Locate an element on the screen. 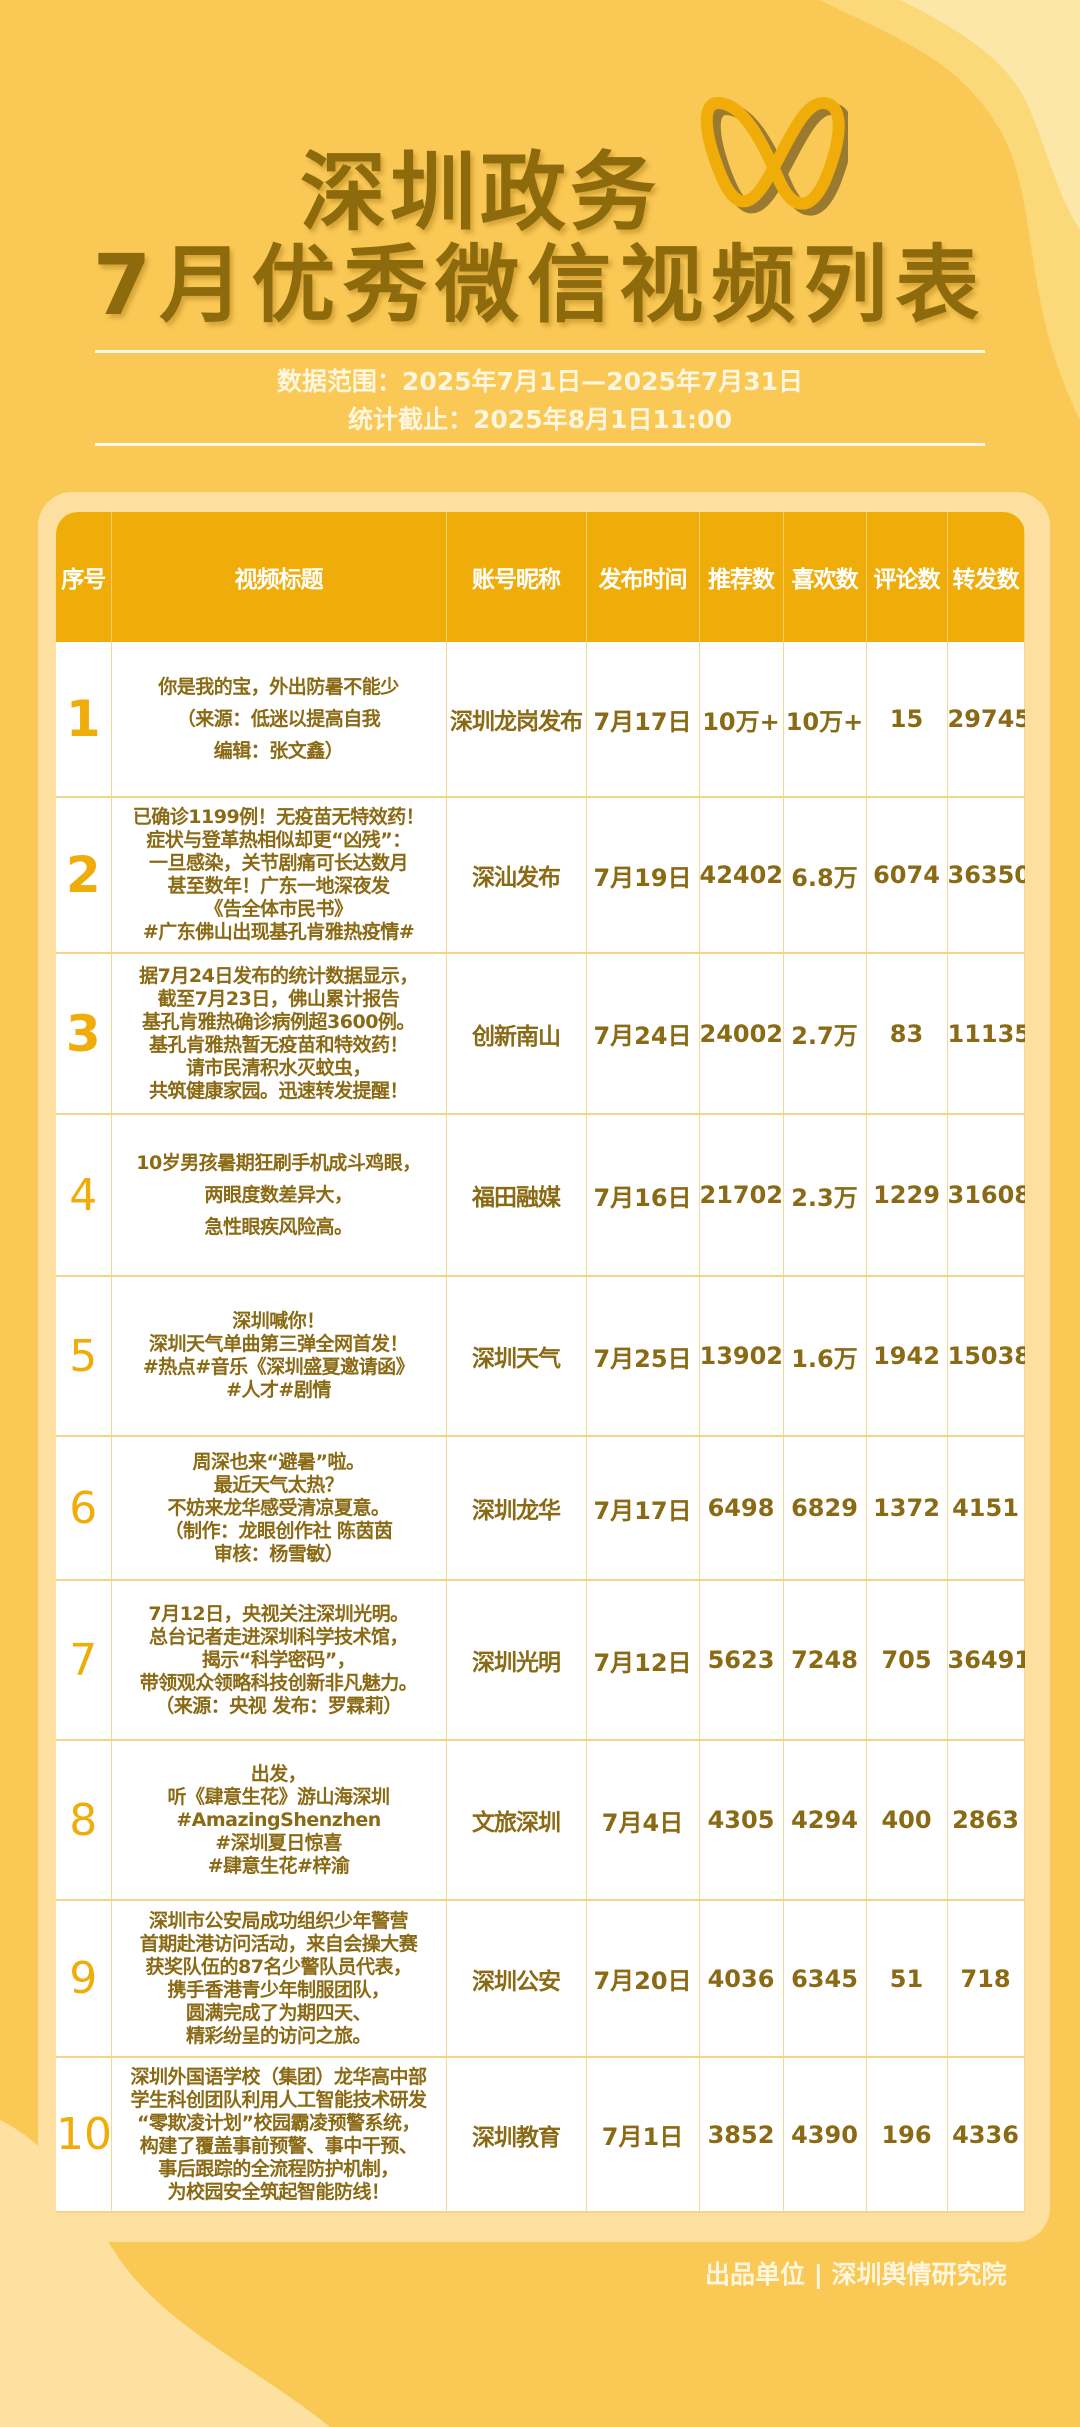  cell-recommend: 6498 is located at coordinates (741, 1508).